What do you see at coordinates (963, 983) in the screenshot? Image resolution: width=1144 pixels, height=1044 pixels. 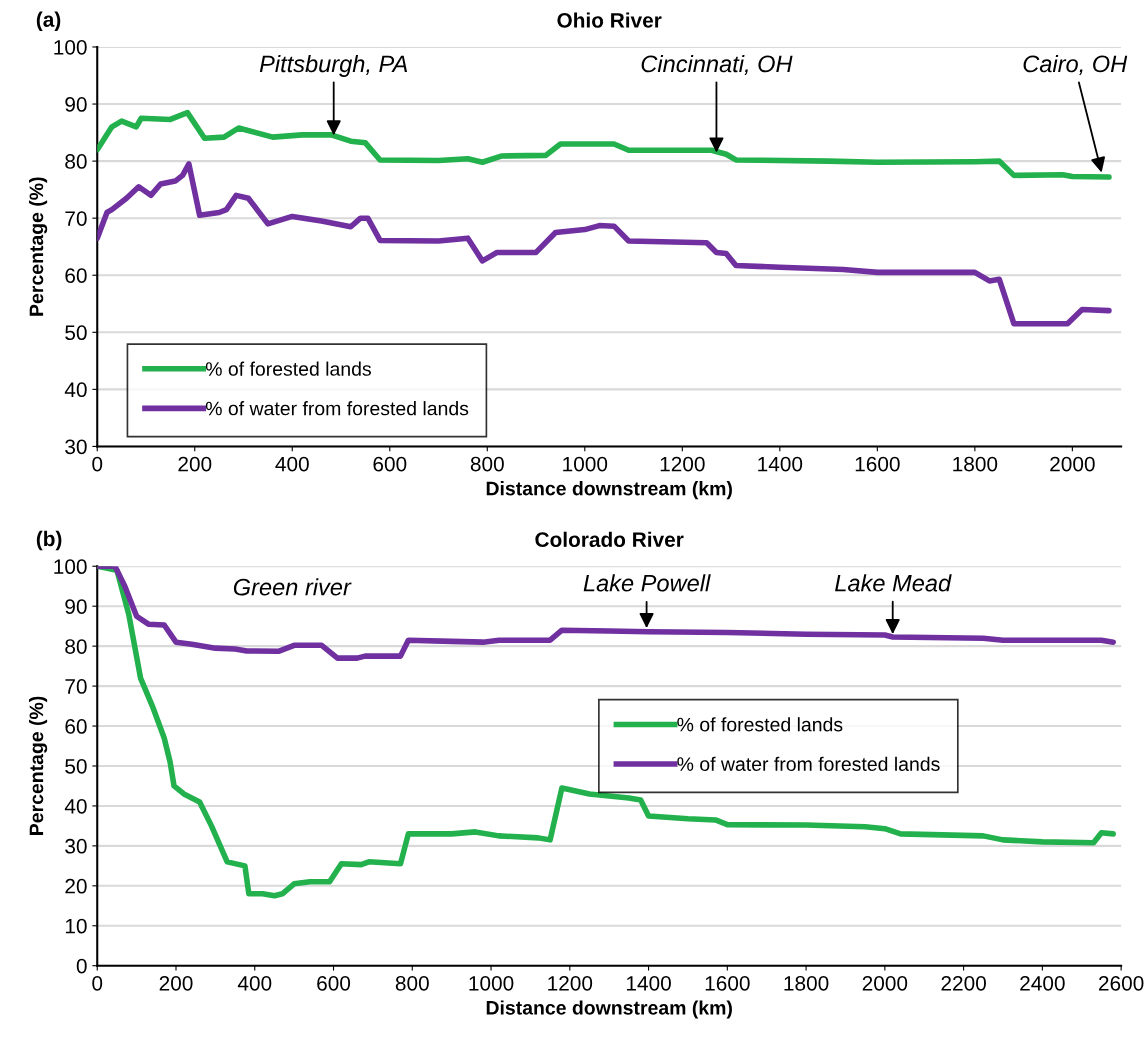 I see `x-tick-label: 2200` at bounding box center [963, 983].